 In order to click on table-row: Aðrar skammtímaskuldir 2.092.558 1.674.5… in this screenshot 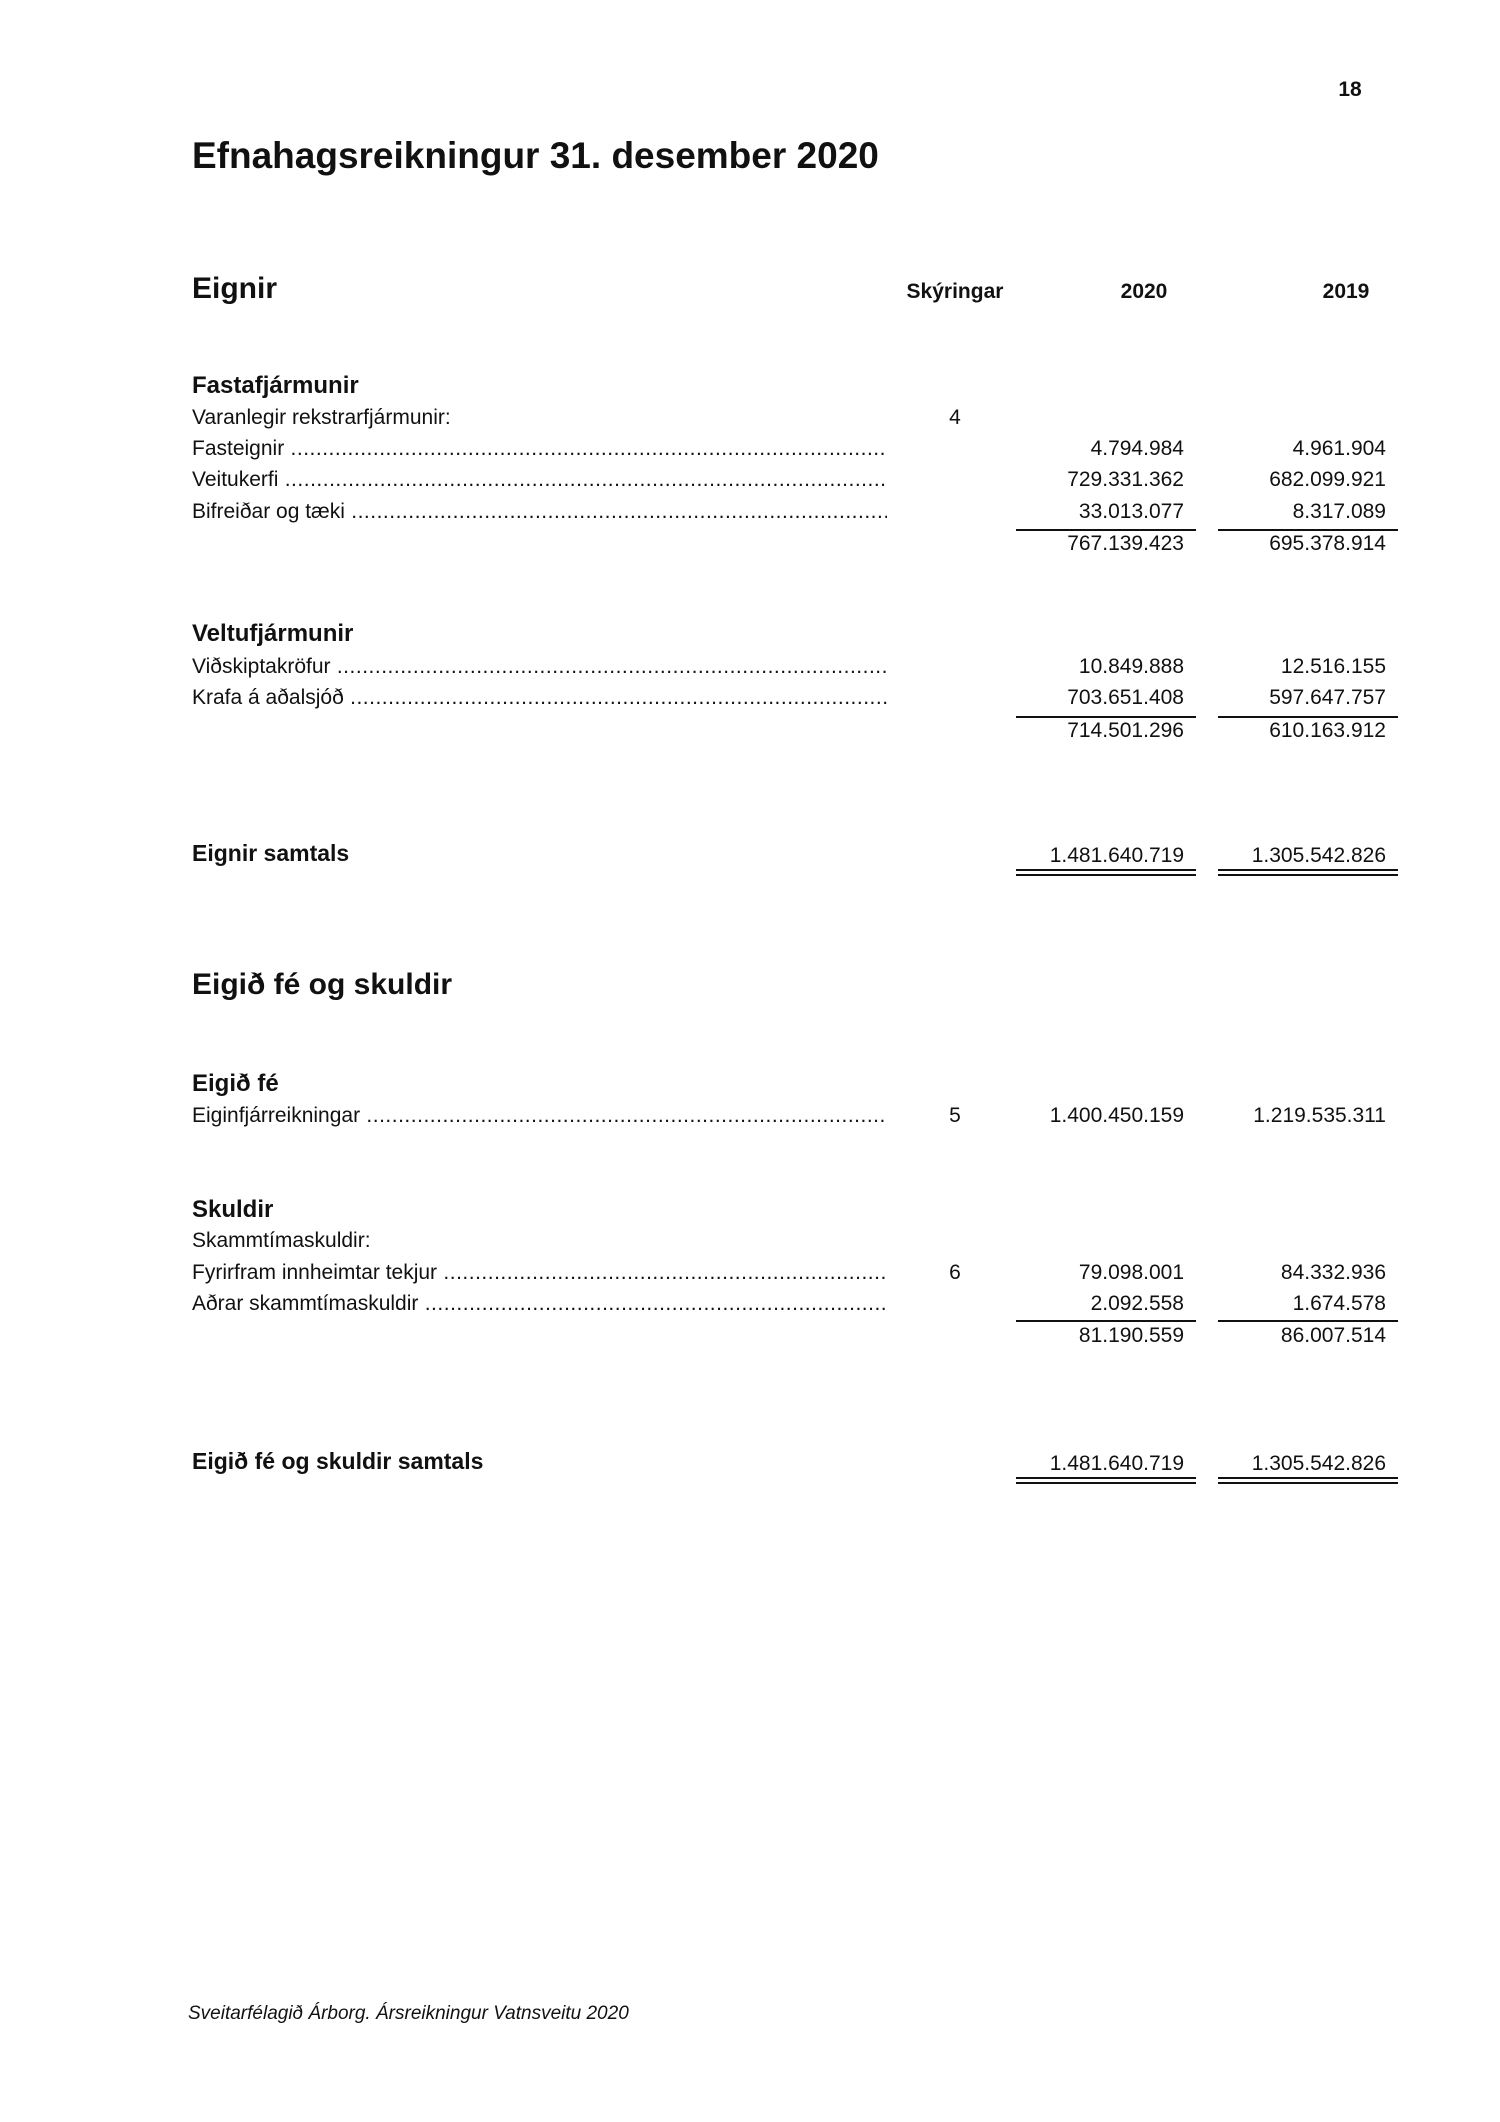, I will do `click(750, 1307)`.